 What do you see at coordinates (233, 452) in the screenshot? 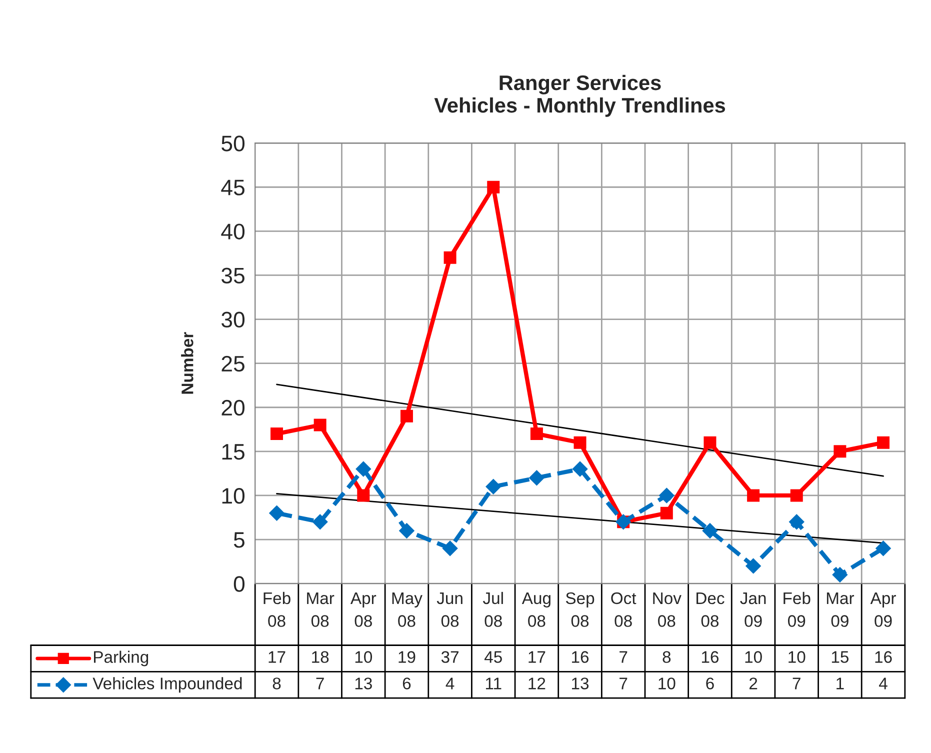
I see `y-tick-label: 15` at bounding box center [233, 452].